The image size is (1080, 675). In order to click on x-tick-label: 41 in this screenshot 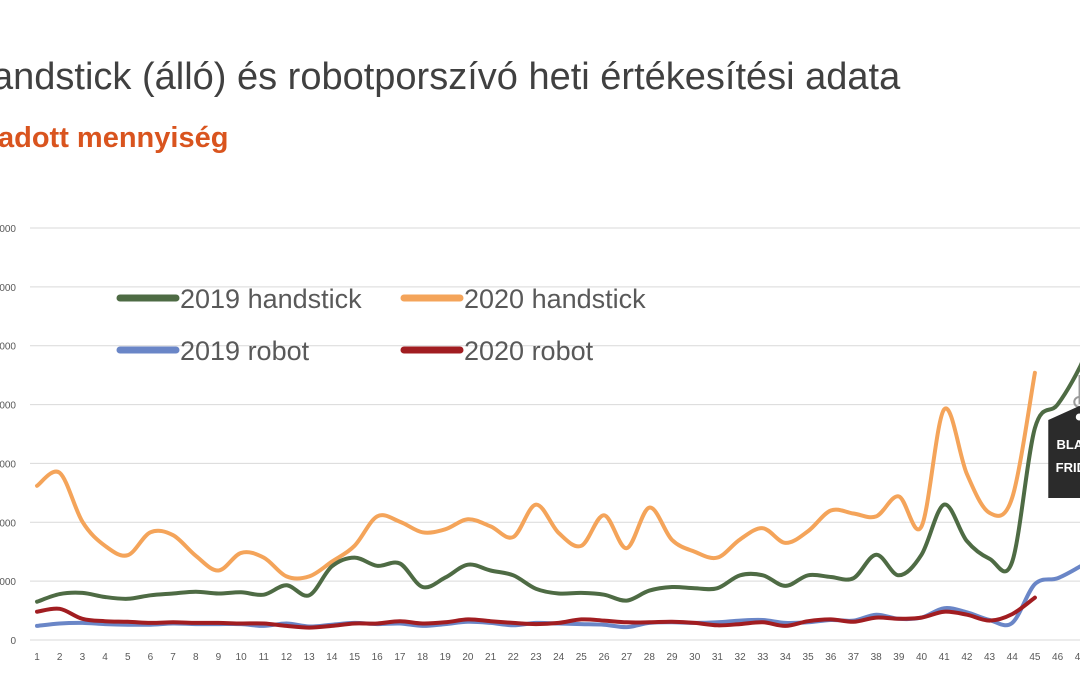, I will do `click(945, 657)`.